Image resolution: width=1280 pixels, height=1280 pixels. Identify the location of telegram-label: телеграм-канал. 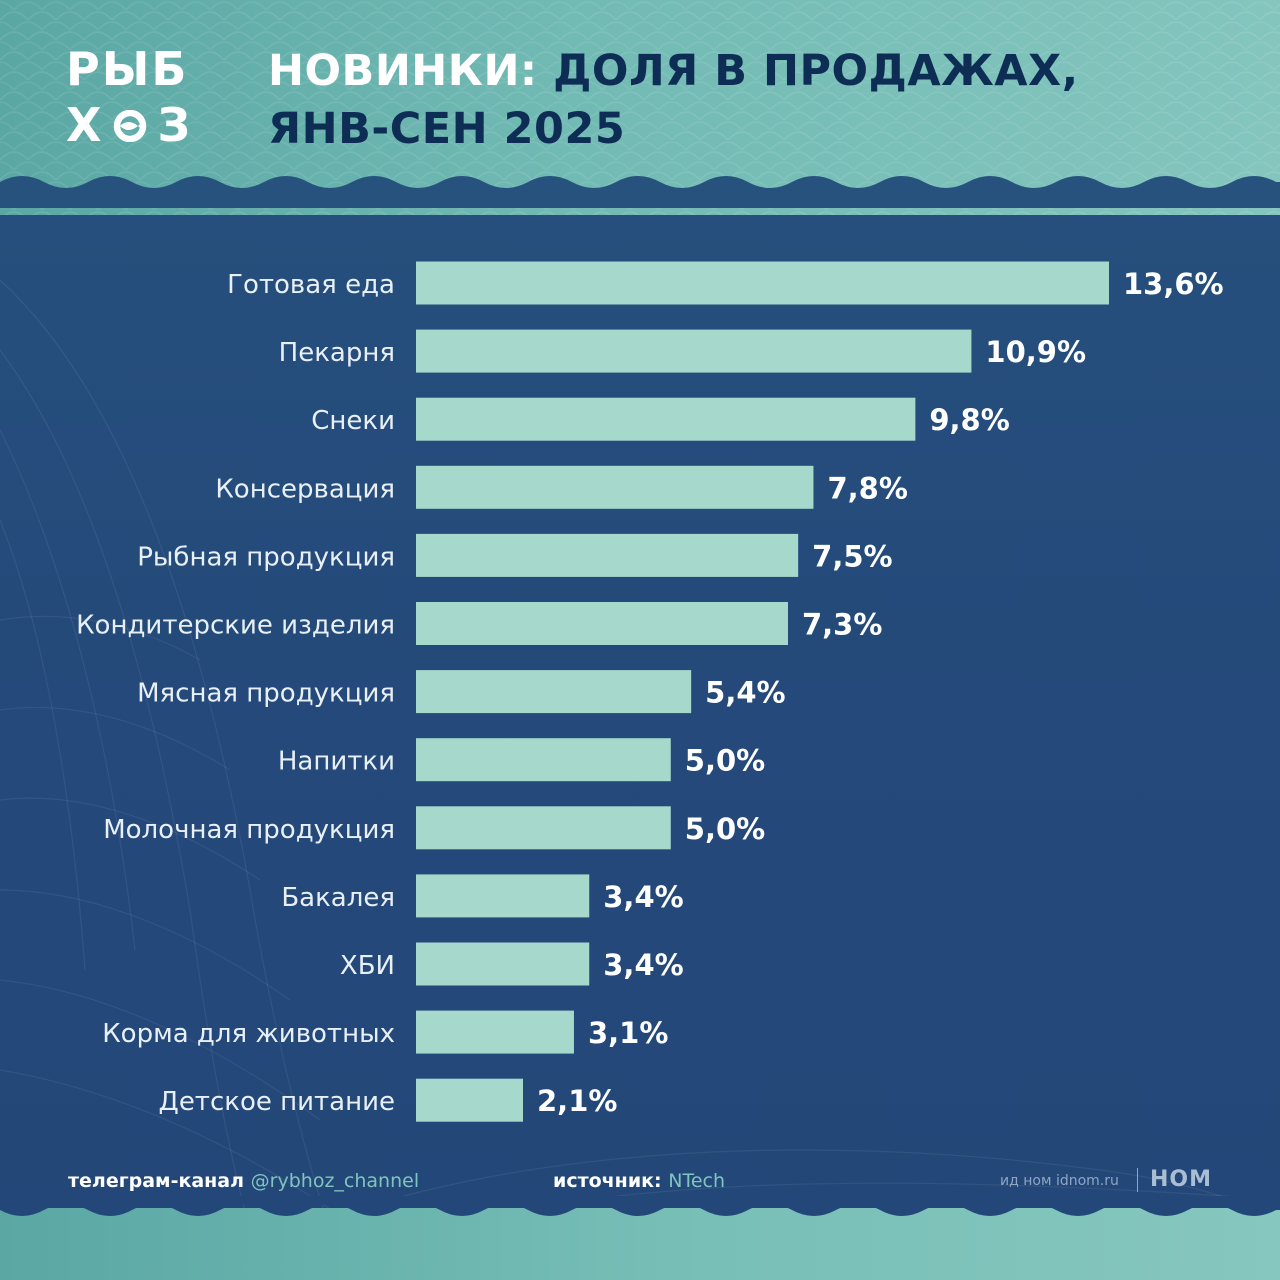
(159, 1181).